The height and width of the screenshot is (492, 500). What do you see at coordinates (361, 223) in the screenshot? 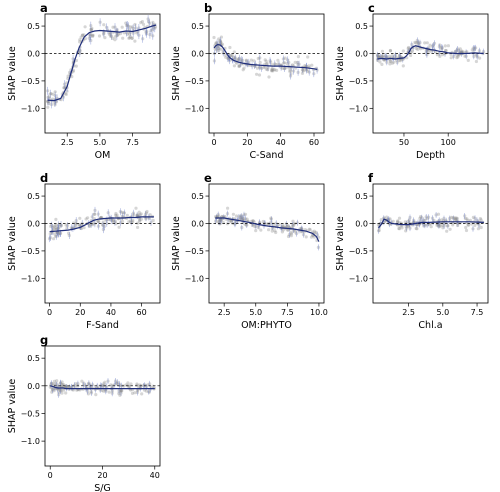
I see `y-tick-label: 0.0` at bounding box center [361, 223].